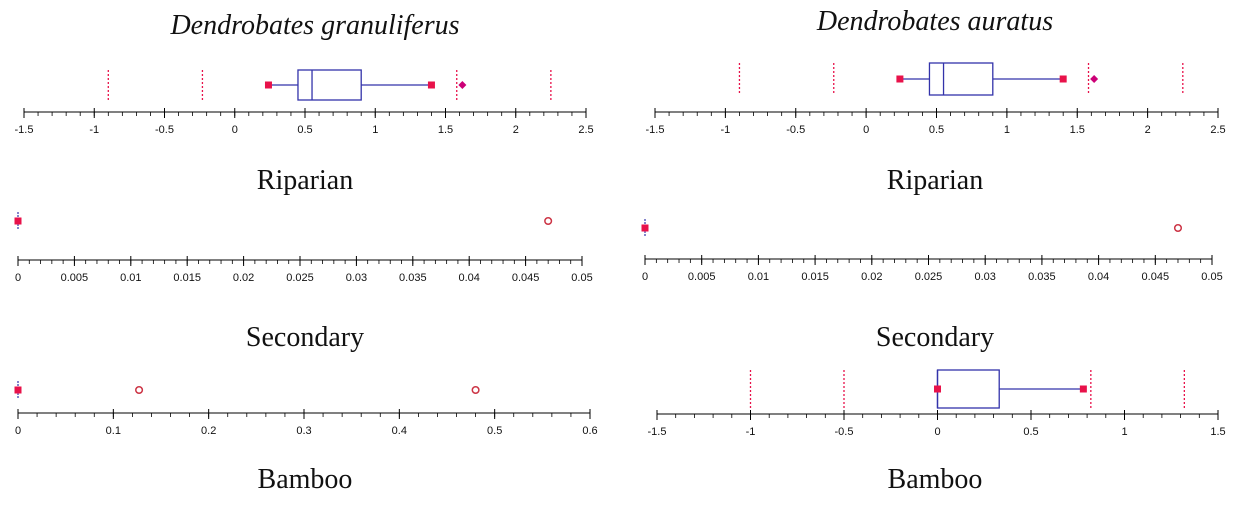 This screenshot has height=508, width=1239. I want to click on box-plot-panel-0: -1.5 -1 -0.5 0 0.5 1 1.5 2 2.5, so click(304, 102).